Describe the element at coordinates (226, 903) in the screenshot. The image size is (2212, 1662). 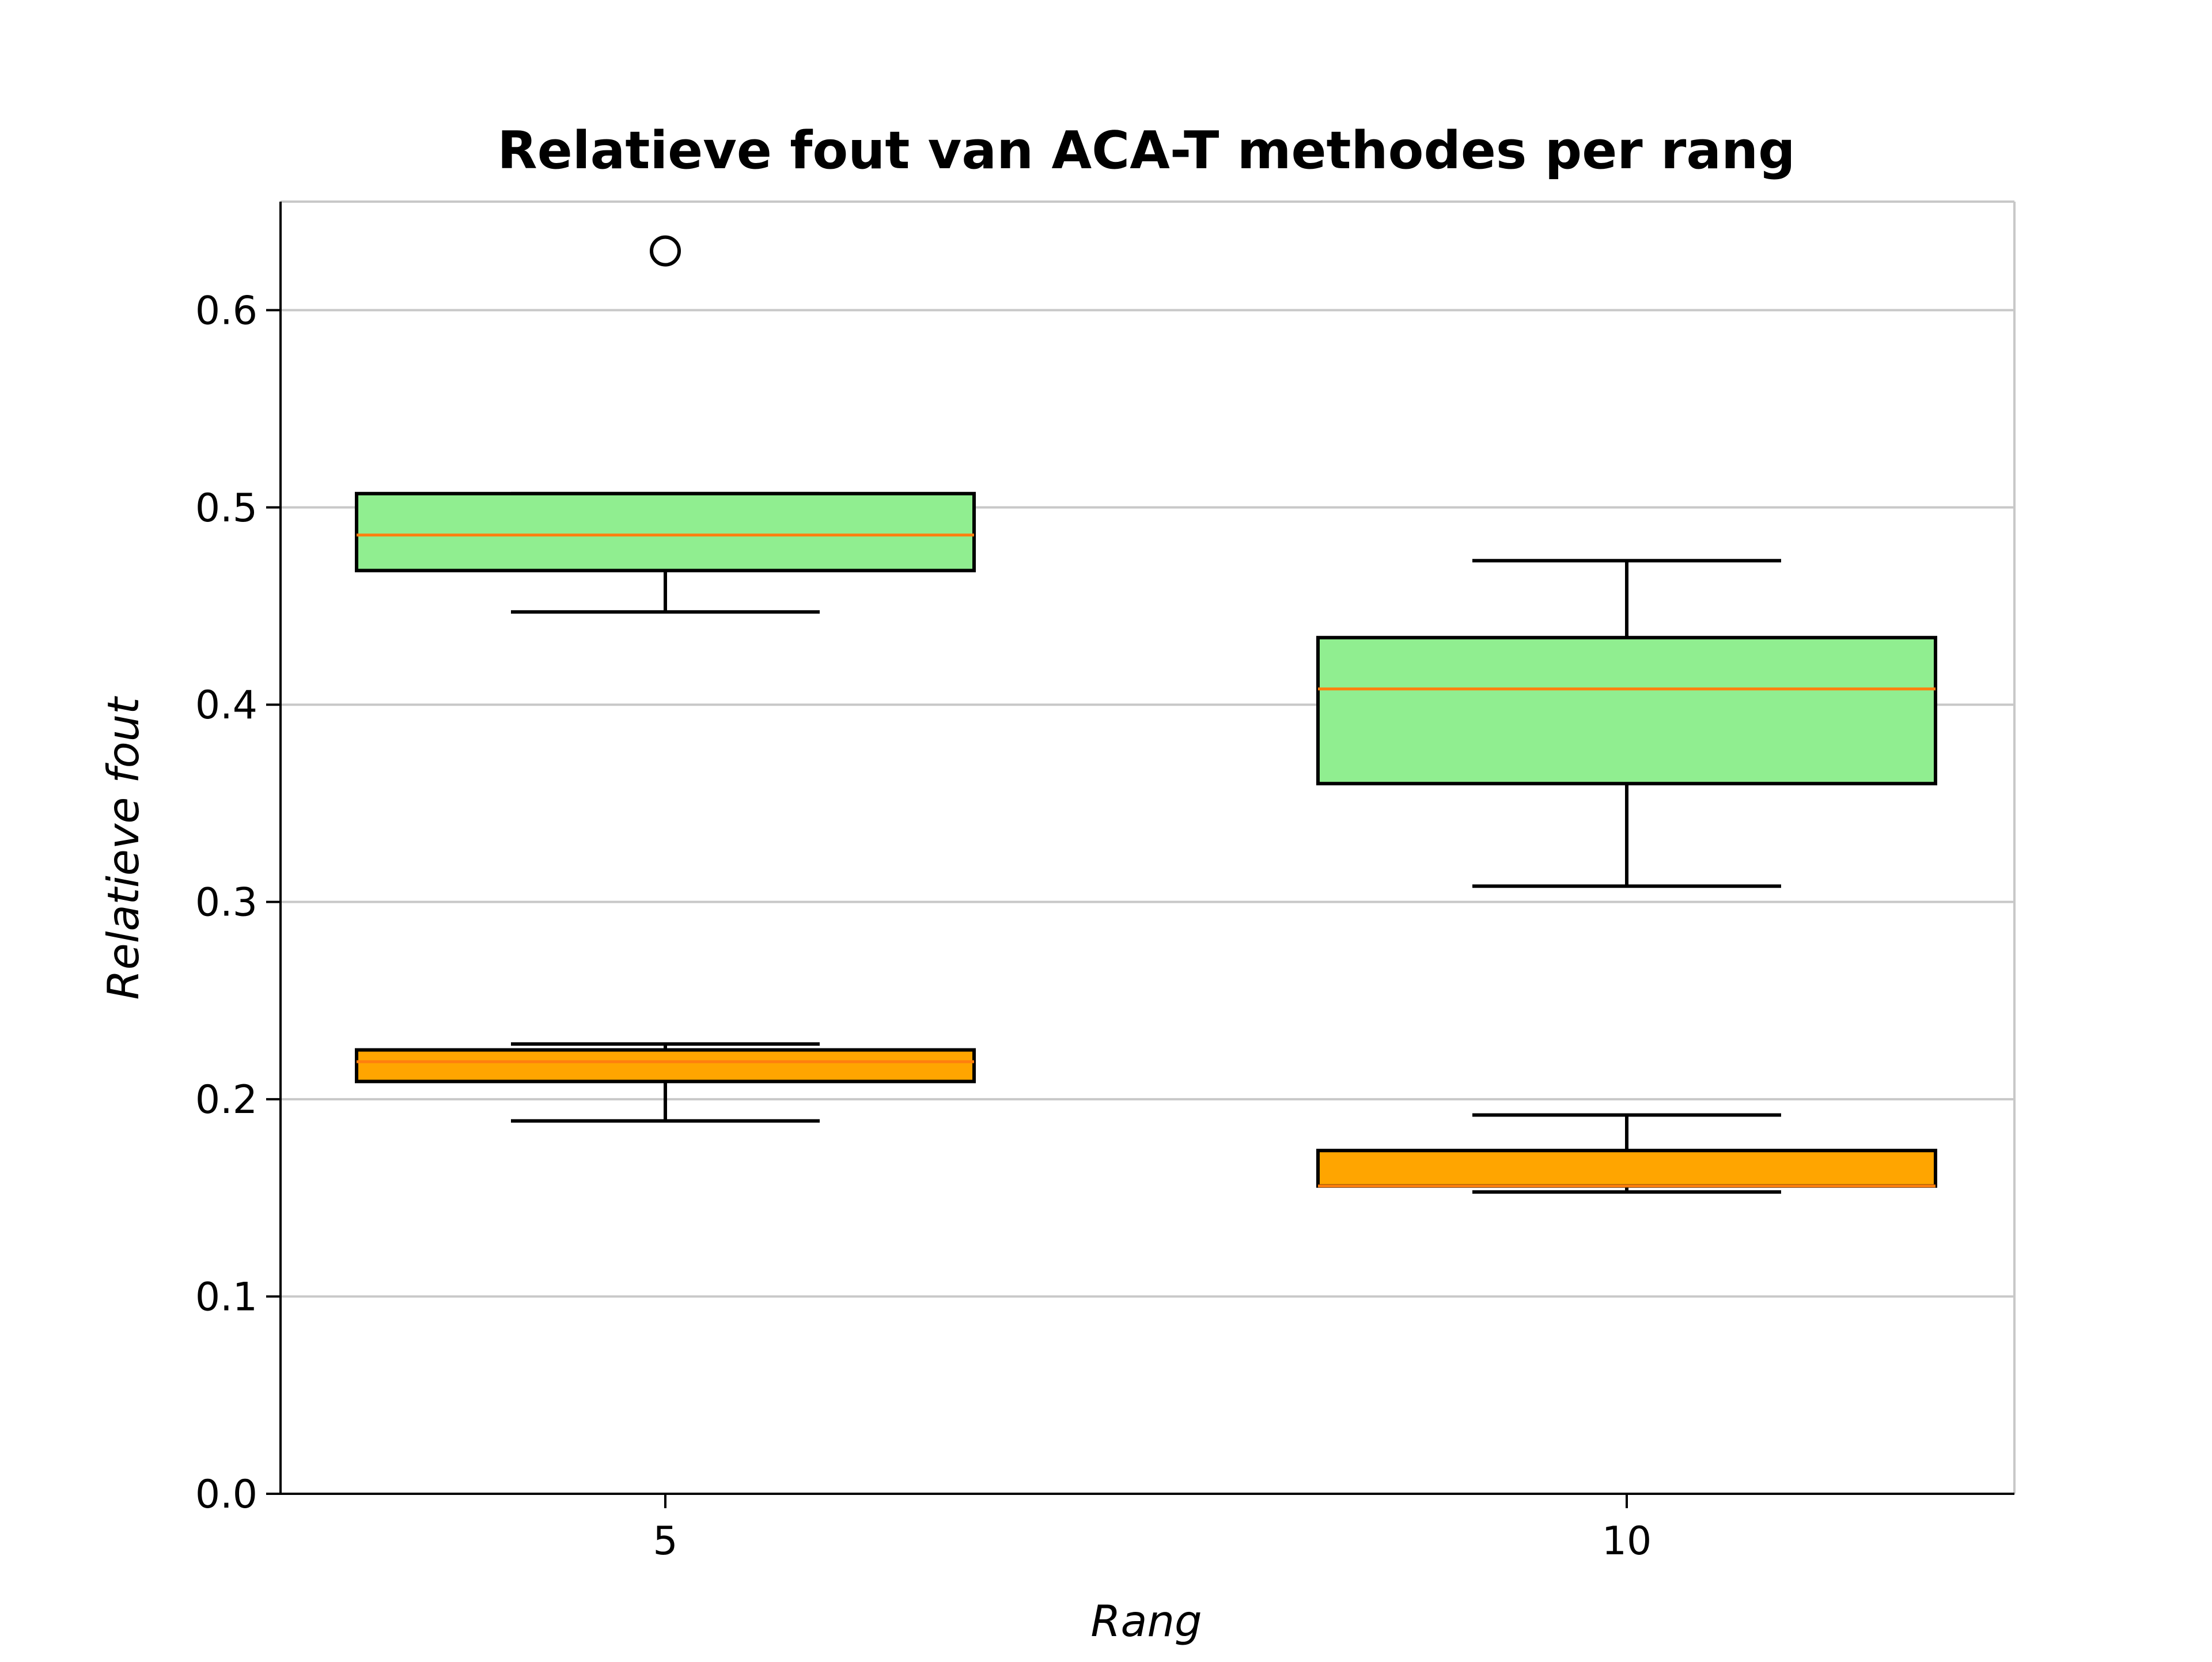
I see `y-tick-label: 0.3` at that location.